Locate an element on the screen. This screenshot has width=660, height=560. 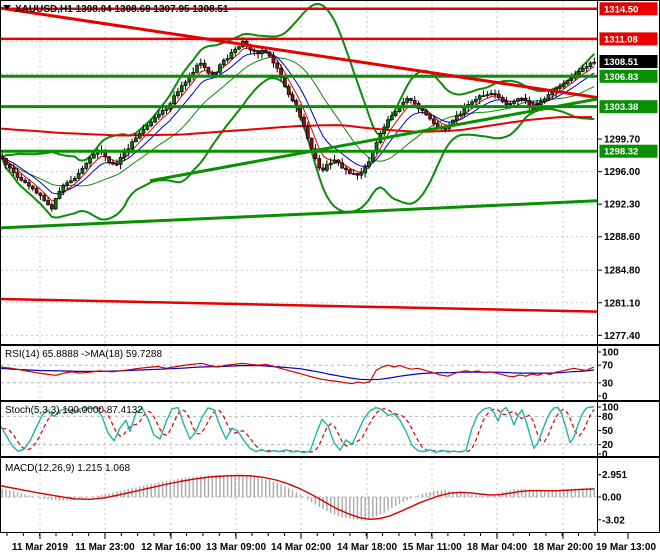
time-axis-label: 13 Mar 09:00 is located at coordinates (236, 547).